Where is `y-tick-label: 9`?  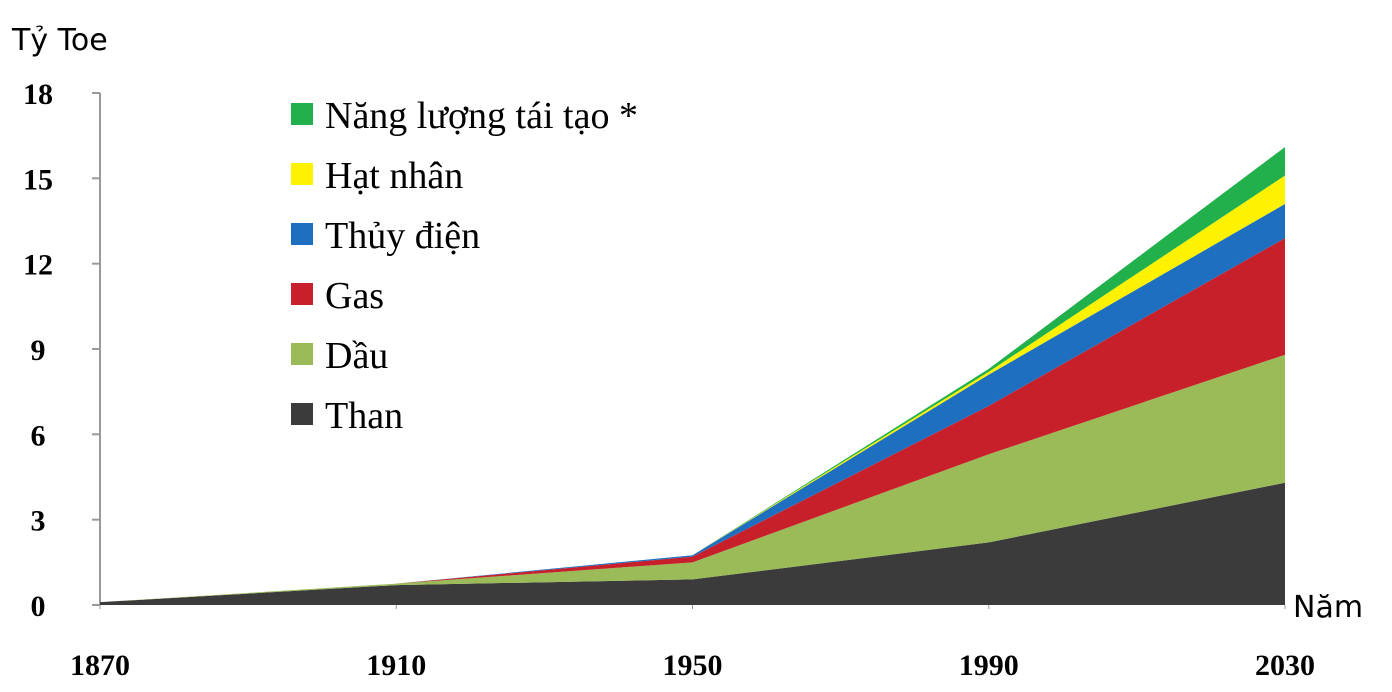
y-tick-label: 9 is located at coordinates (38, 350).